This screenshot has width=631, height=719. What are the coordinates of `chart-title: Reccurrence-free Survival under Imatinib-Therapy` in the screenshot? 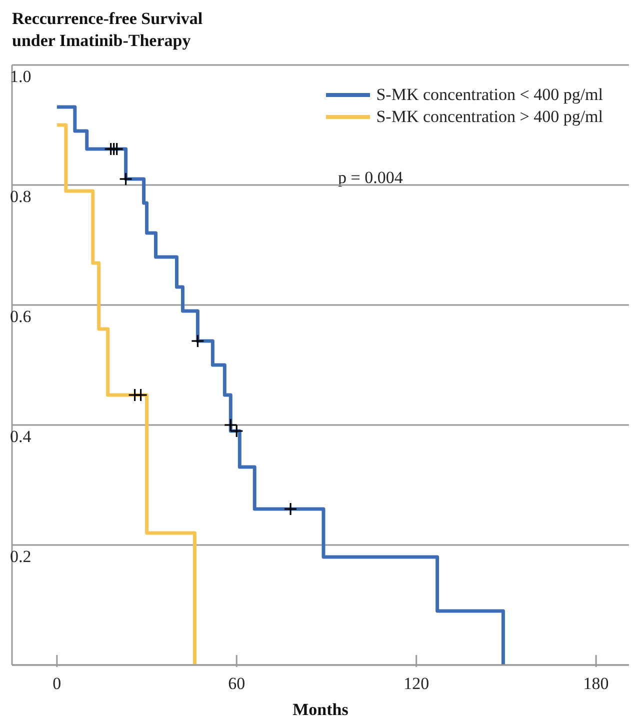 It's located at (107, 30).